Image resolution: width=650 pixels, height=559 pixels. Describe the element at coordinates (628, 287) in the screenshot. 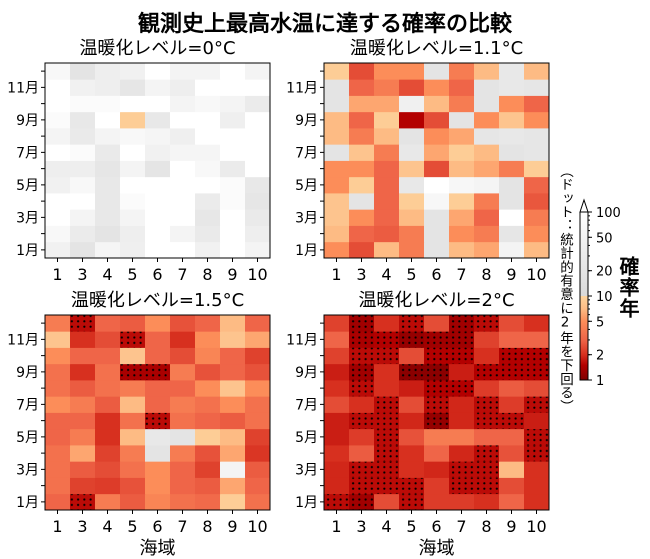

I see `colorbar-label: 確率年` at that location.